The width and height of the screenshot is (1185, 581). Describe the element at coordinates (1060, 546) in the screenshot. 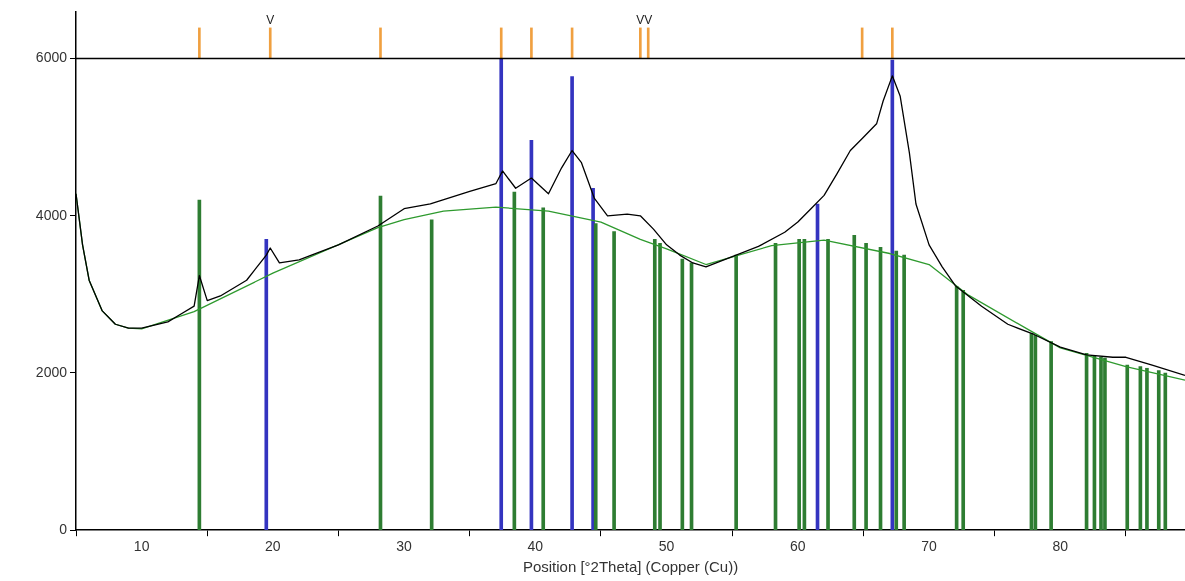

I see `x-tick-label: 80` at that location.